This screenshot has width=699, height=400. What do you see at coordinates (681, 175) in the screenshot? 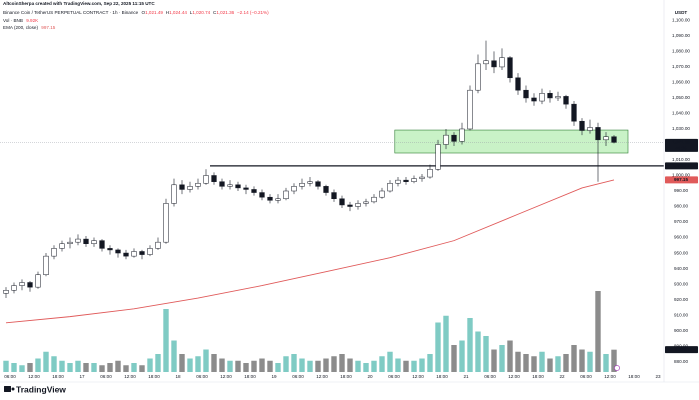
I see `y-tick-label: 1,000.00` at bounding box center [681, 175].